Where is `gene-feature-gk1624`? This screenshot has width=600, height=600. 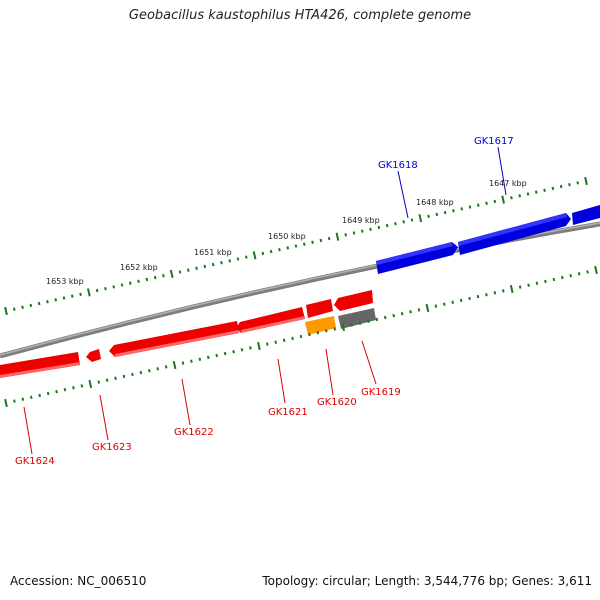
gene-feature-gk1624 is located at coordinates (40, 365).